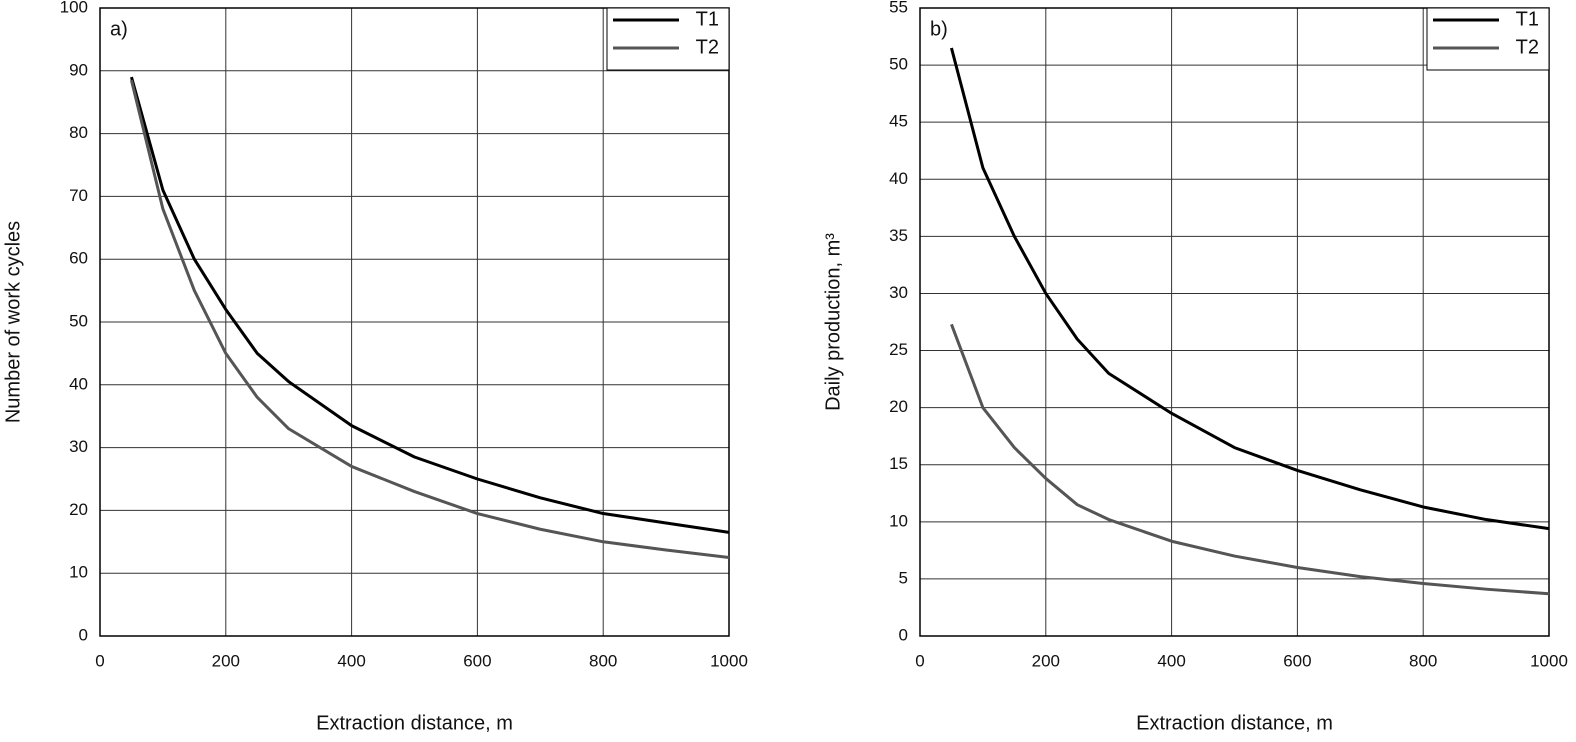 The image size is (1576, 742). What do you see at coordinates (898, 463) in the screenshot?
I see `y-tick-label: 15` at bounding box center [898, 463].